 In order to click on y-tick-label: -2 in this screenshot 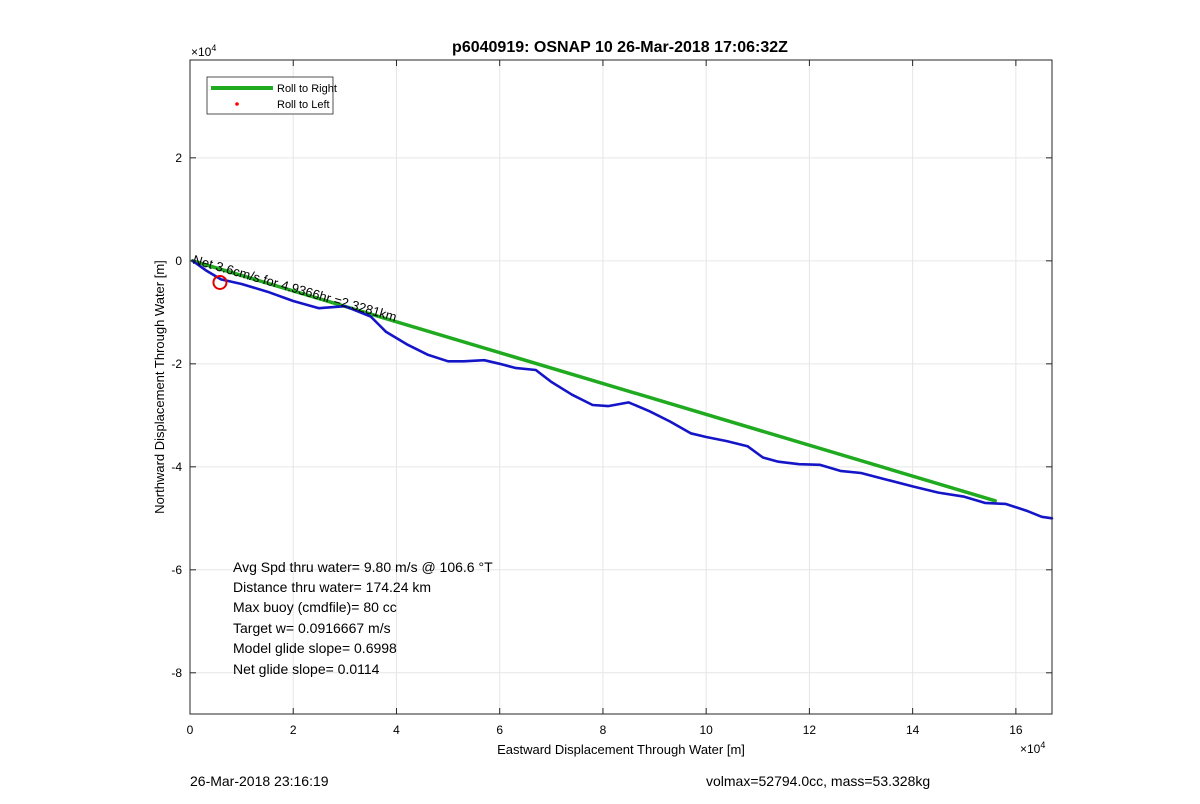, I will do `click(176, 364)`.